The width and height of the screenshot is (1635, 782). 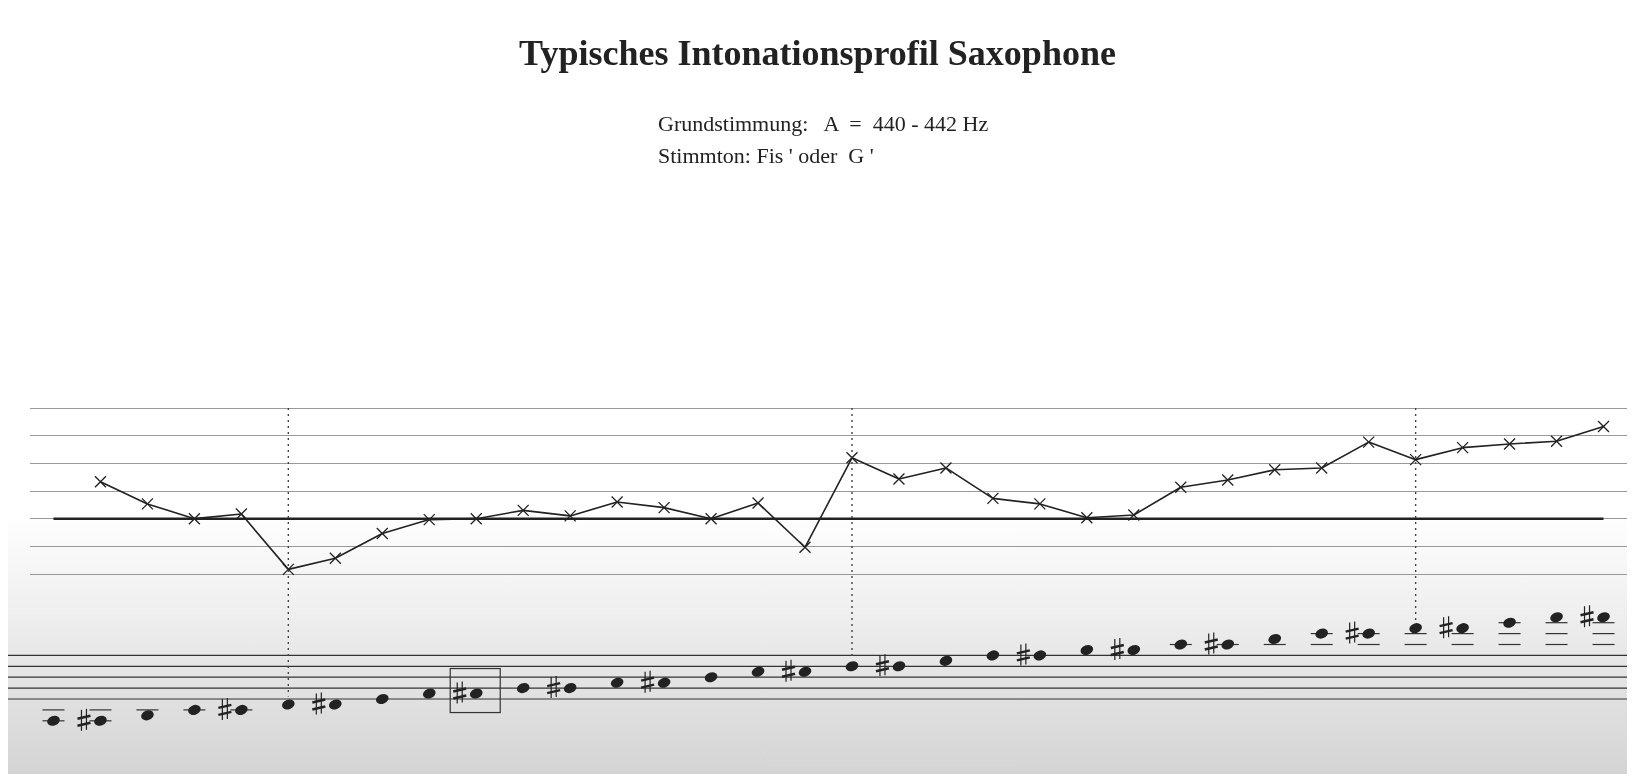 What do you see at coordinates (766, 155) in the screenshot?
I see `text: Stimmton: Fis ' oder G '` at bounding box center [766, 155].